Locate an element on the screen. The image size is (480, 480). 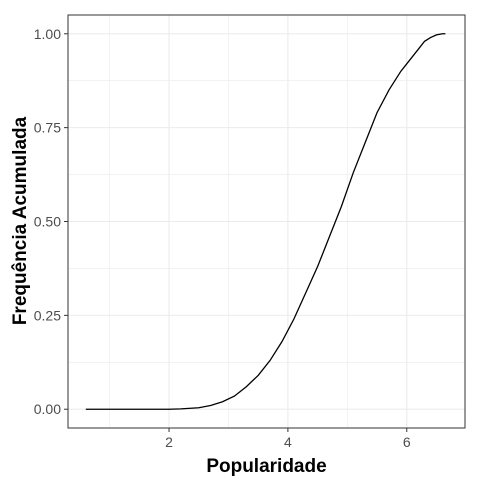
y-tick-label: 1.00 is located at coordinates (47, 34).